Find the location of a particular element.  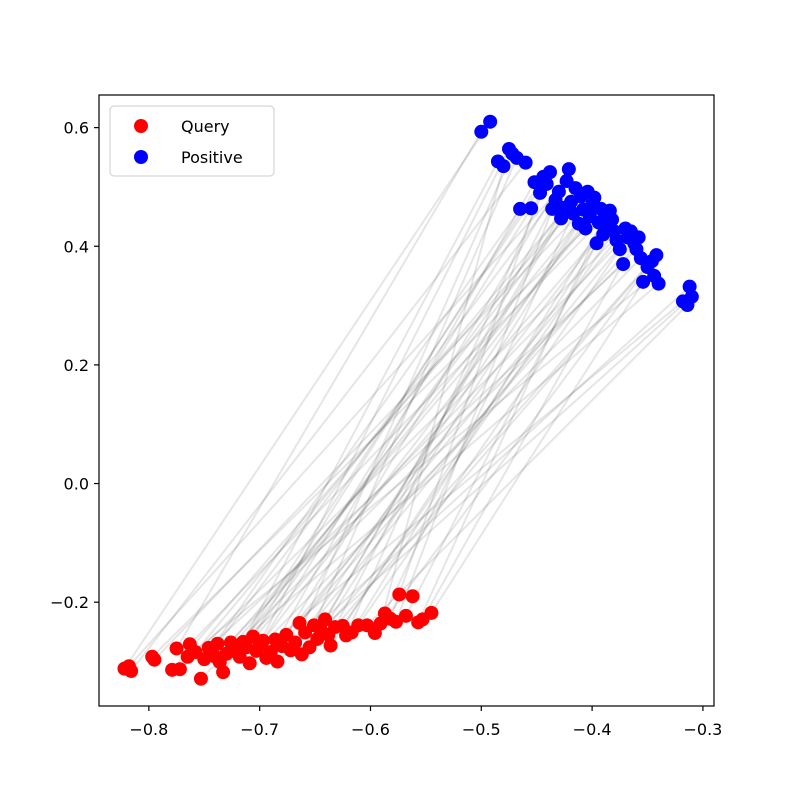

x-tick-label: −0.8 is located at coordinates (148, 729).